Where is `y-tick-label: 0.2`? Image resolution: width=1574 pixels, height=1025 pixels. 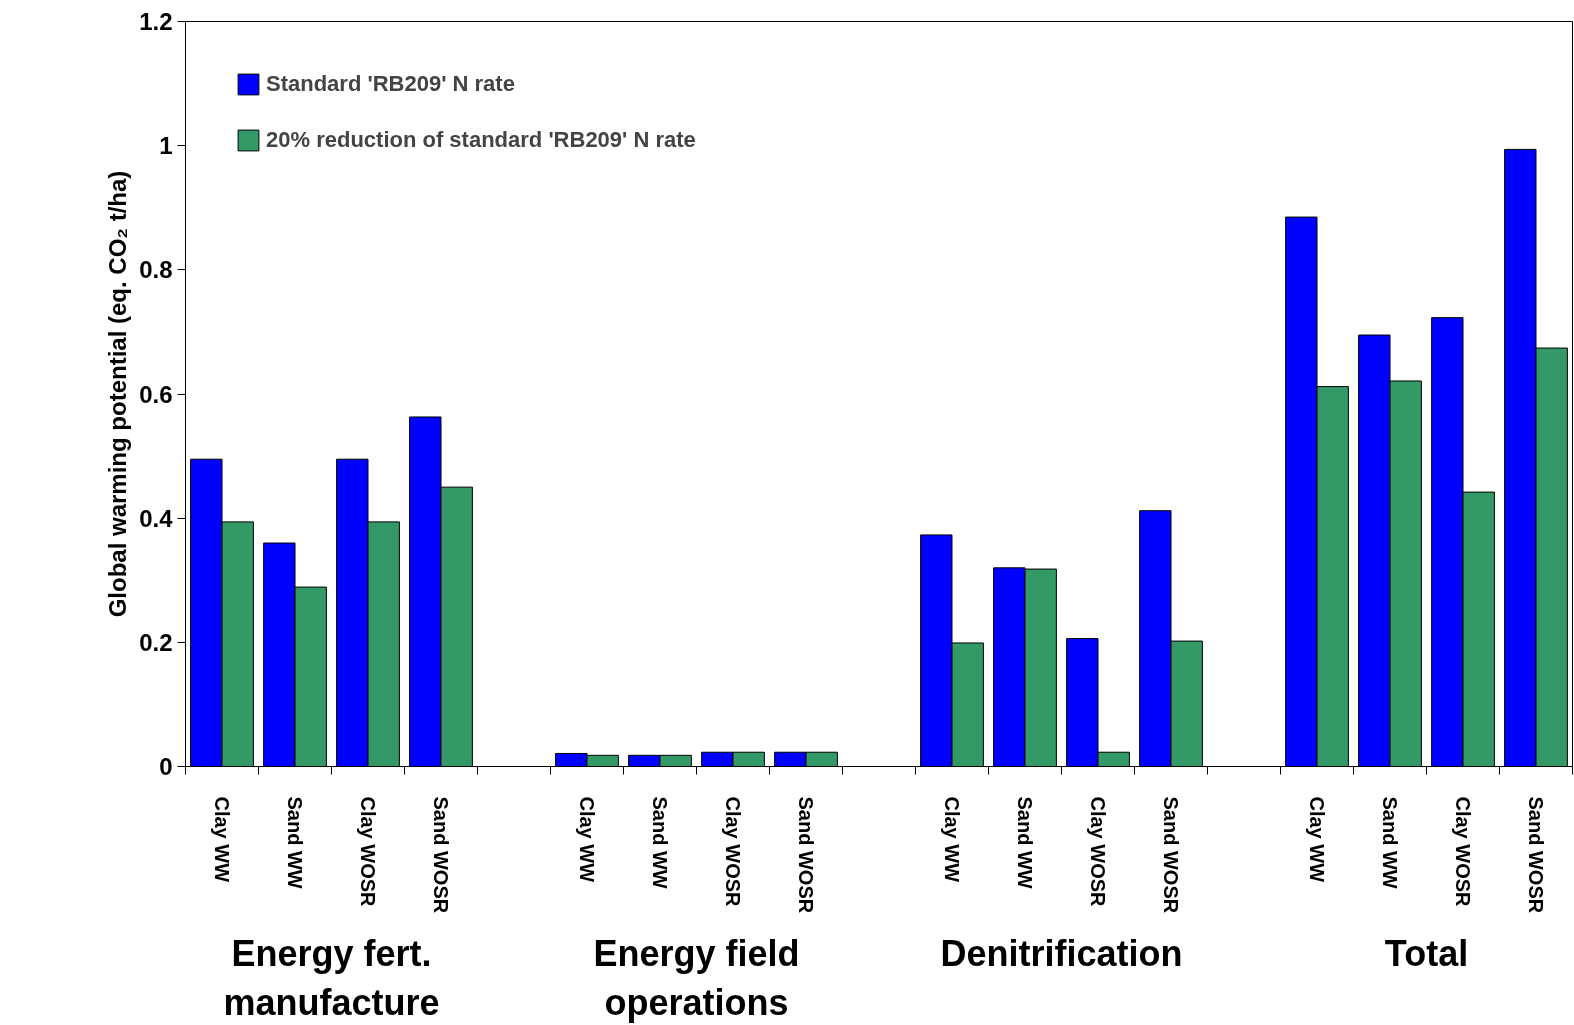 y-tick-label: 0.2 is located at coordinates (156, 642).